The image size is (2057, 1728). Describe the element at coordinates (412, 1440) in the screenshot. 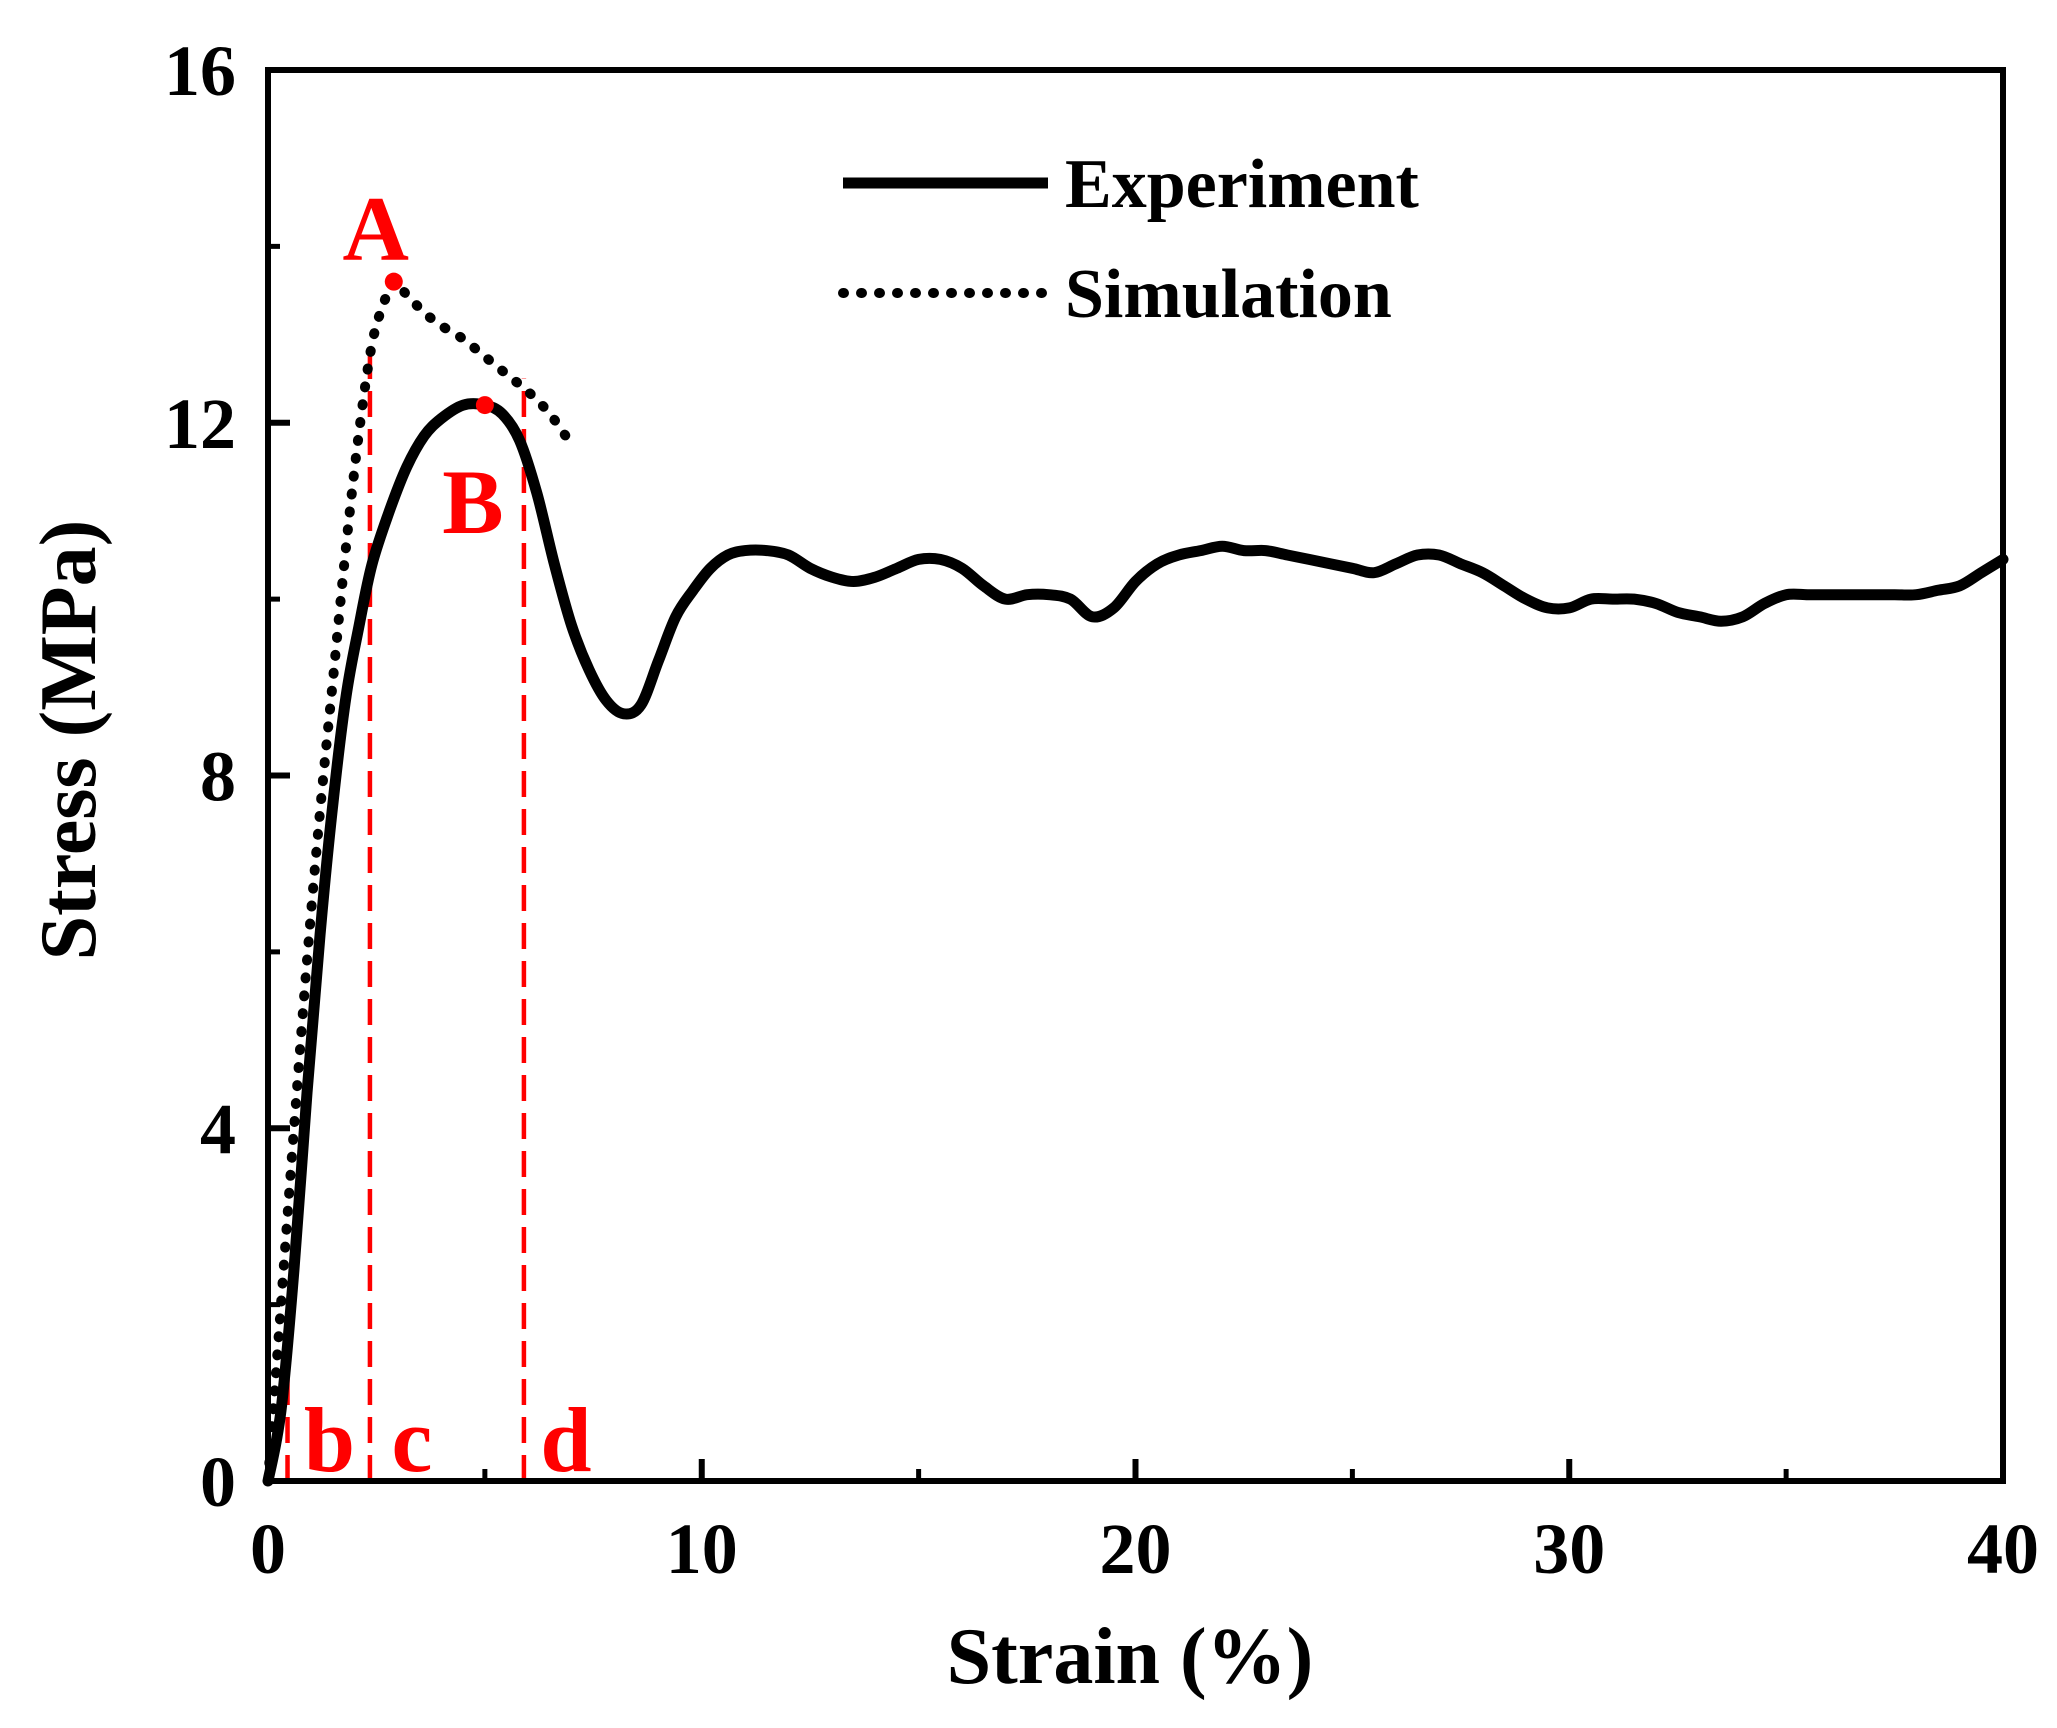

I see `label-c: c` at that location.